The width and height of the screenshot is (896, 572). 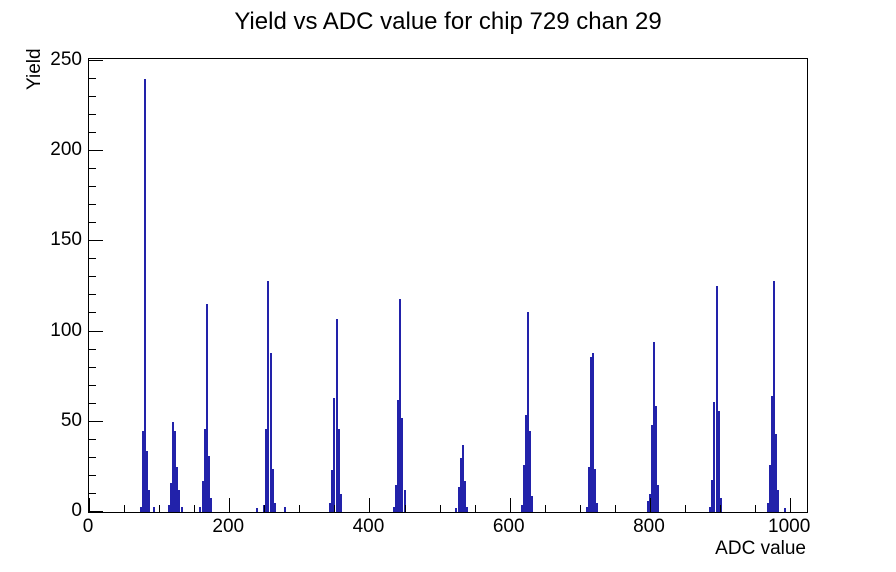 I want to click on y-tick-label: 50, so click(x=71, y=420).